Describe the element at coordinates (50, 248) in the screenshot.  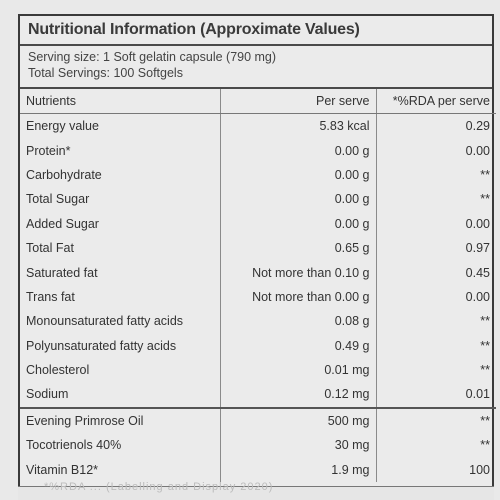
I see `nutrient-name: Total Fat` at that location.